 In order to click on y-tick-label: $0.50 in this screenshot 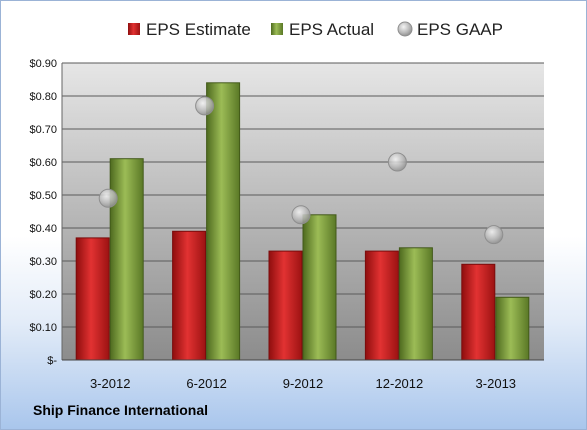, I will do `click(43, 196)`.